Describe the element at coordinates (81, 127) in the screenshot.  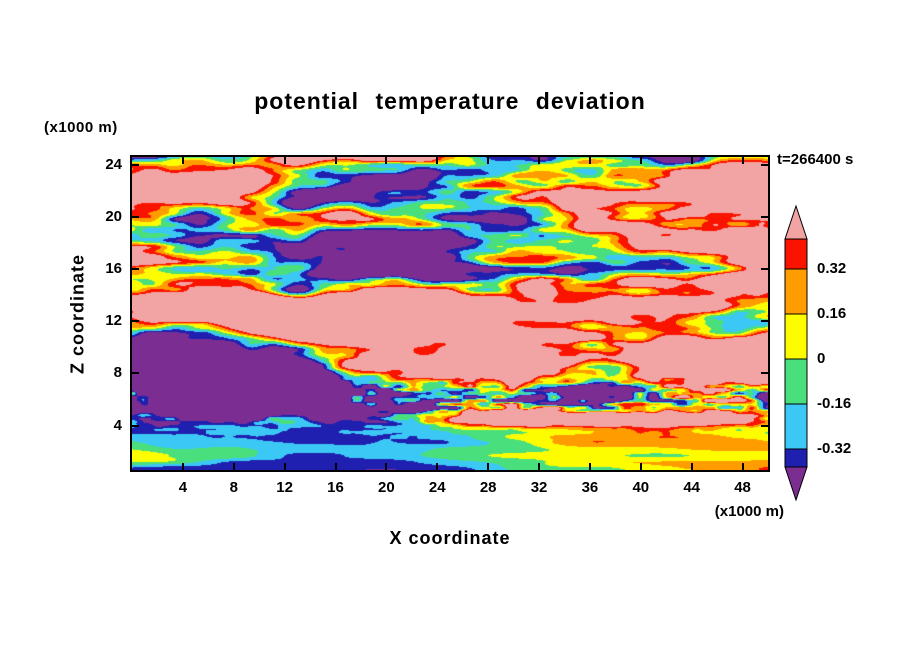
I see `z-axis-unit-label: (x1000 m)` at that location.